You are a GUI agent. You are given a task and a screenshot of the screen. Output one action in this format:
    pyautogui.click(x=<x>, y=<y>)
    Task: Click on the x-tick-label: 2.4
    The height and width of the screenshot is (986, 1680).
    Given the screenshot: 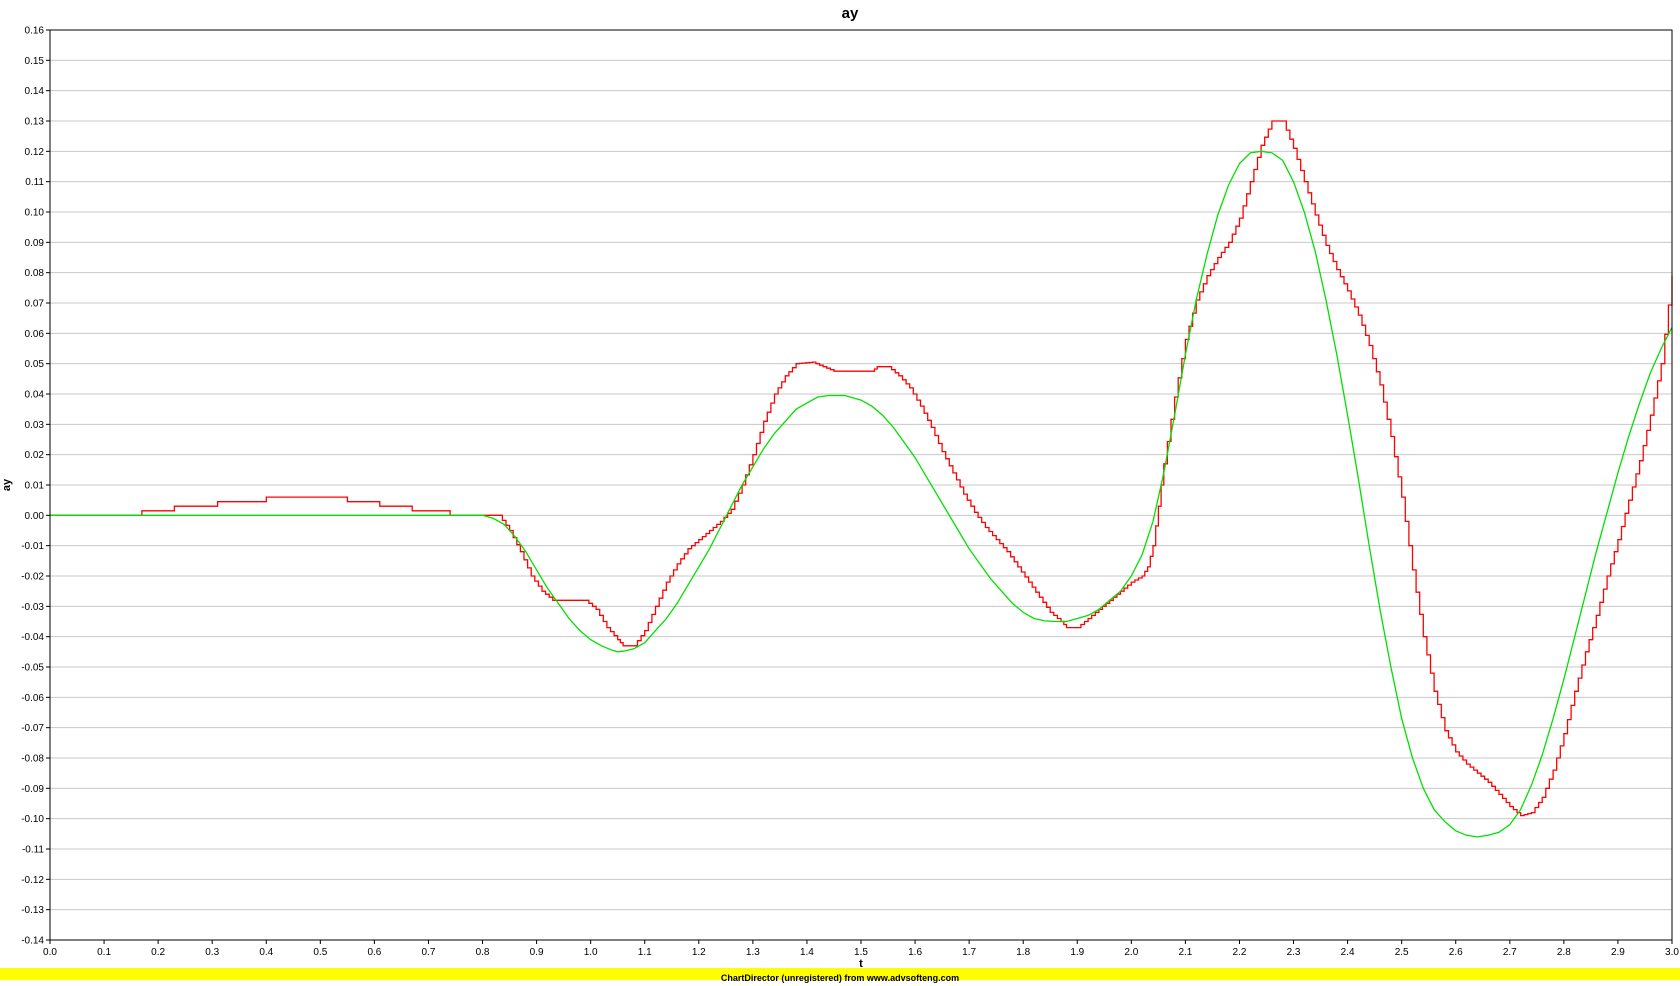 What is the action you would take?
    pyautogui.click(x=1348, y=952)
    